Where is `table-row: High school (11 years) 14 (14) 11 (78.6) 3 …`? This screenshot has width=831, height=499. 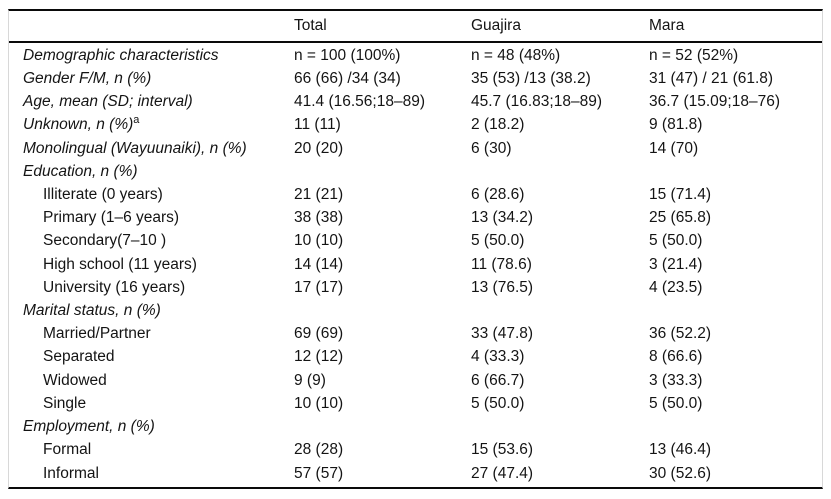 table-row: High school (11 years) 14 (14) 11 (78.6) 3 … is located at coordinates (415, 264).